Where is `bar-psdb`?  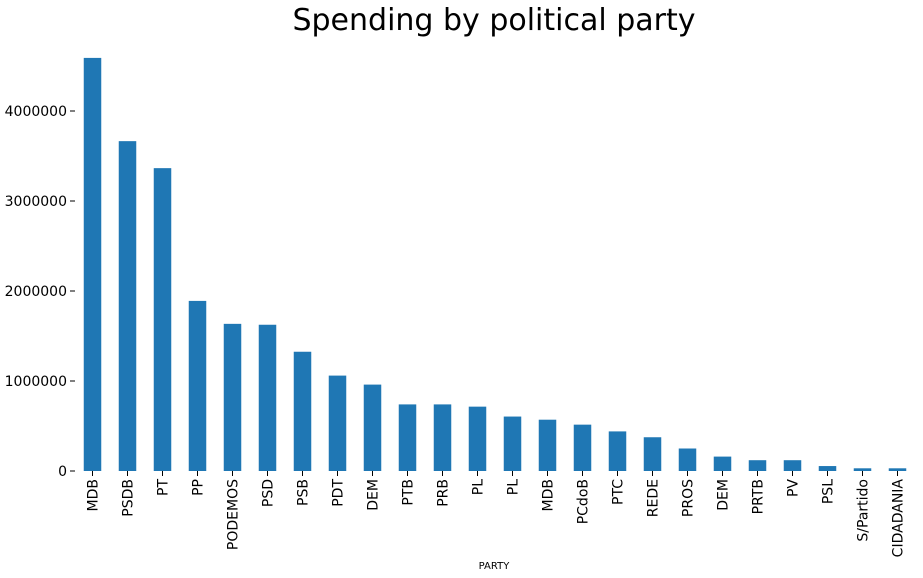 bar-psdb is located at coordinates (127, 306).